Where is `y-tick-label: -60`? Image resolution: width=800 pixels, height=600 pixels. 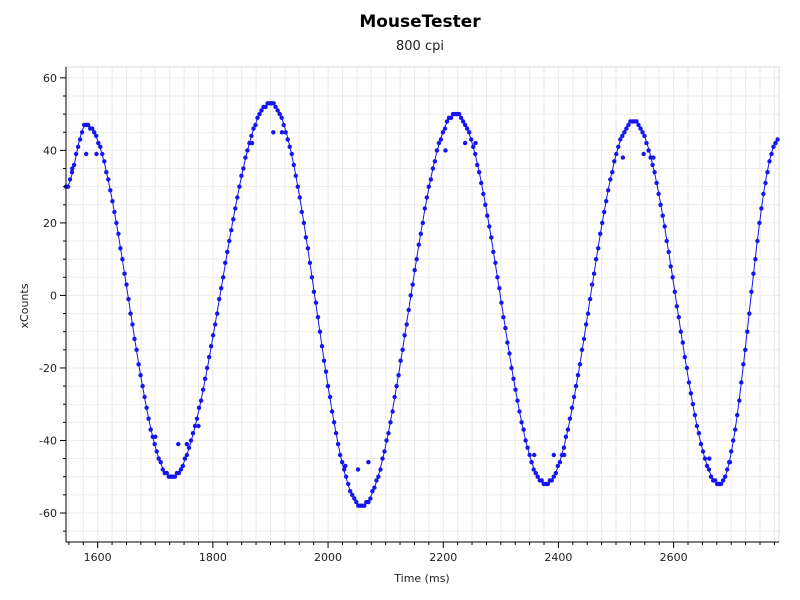
y-tick-label: -60 is located at coordinates (48, 513).